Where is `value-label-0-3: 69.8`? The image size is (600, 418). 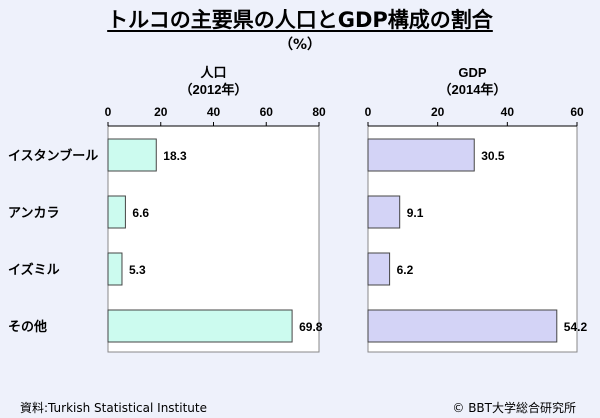 value-label-0-3: 69.8 is located at coordinates (311, 327).